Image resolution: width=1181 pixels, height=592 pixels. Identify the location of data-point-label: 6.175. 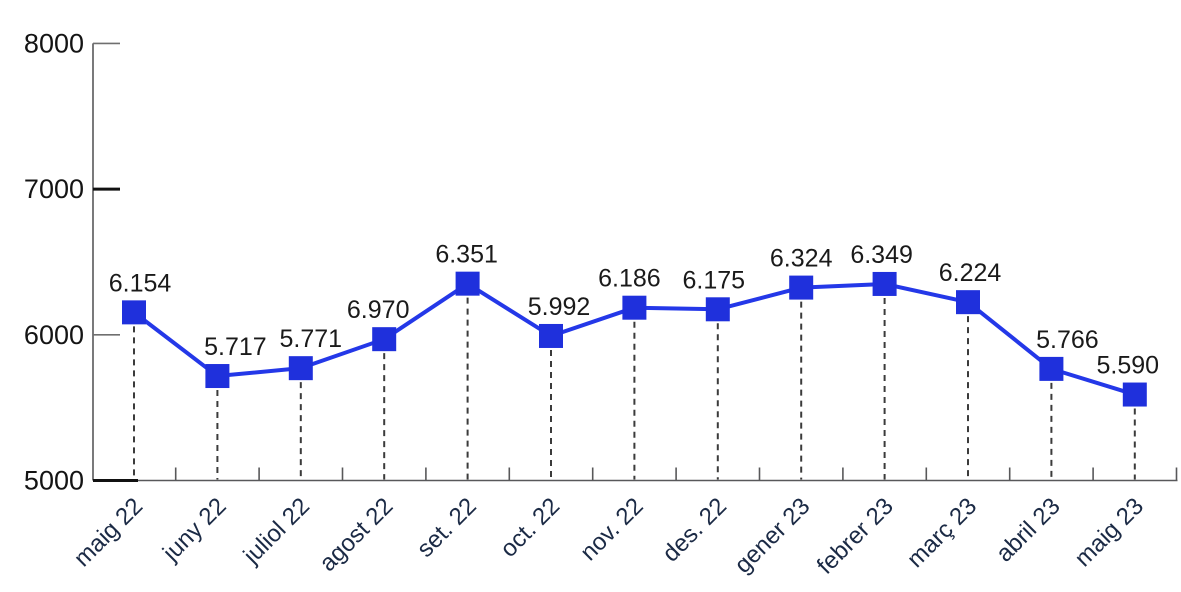
(714, 280).